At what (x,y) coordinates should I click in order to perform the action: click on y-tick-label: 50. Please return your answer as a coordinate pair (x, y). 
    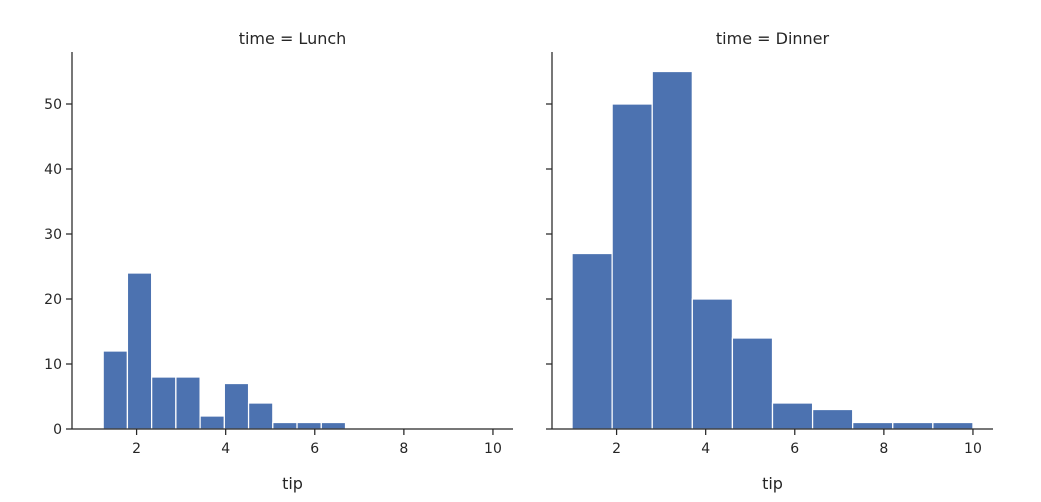
    Looking at the image, I should click on (53, 105).